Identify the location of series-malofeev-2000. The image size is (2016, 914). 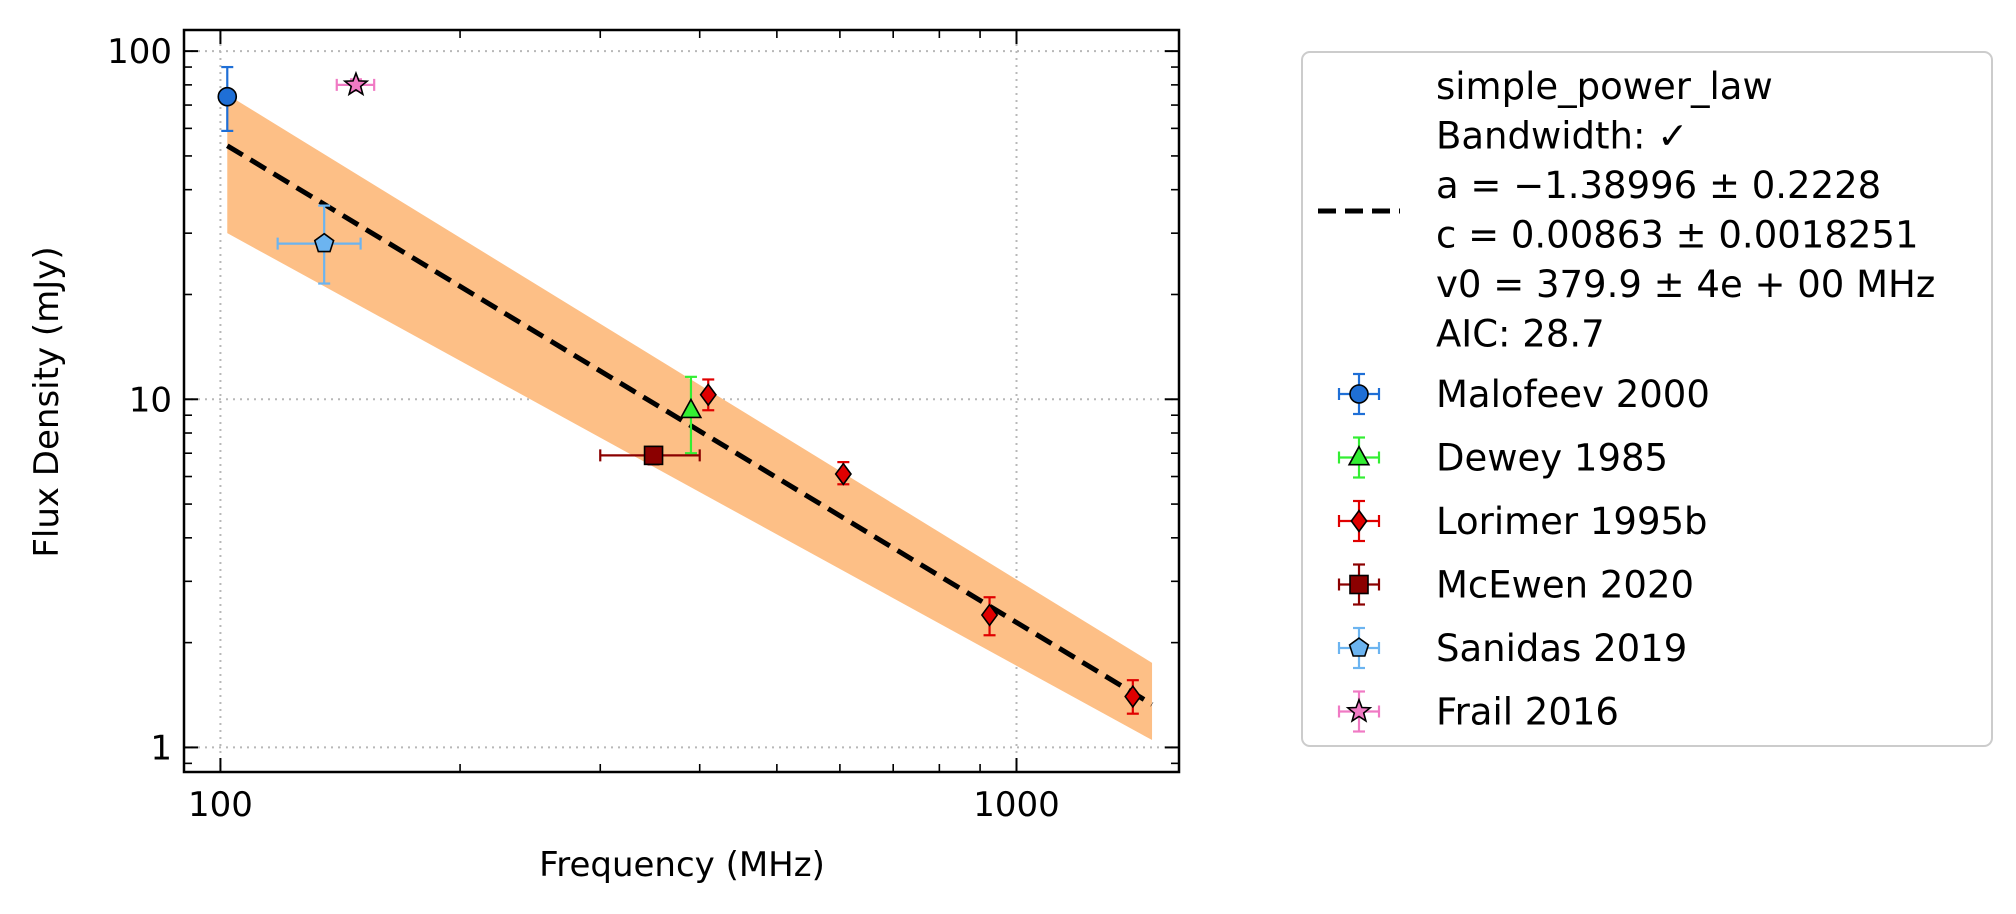
(227, 99).